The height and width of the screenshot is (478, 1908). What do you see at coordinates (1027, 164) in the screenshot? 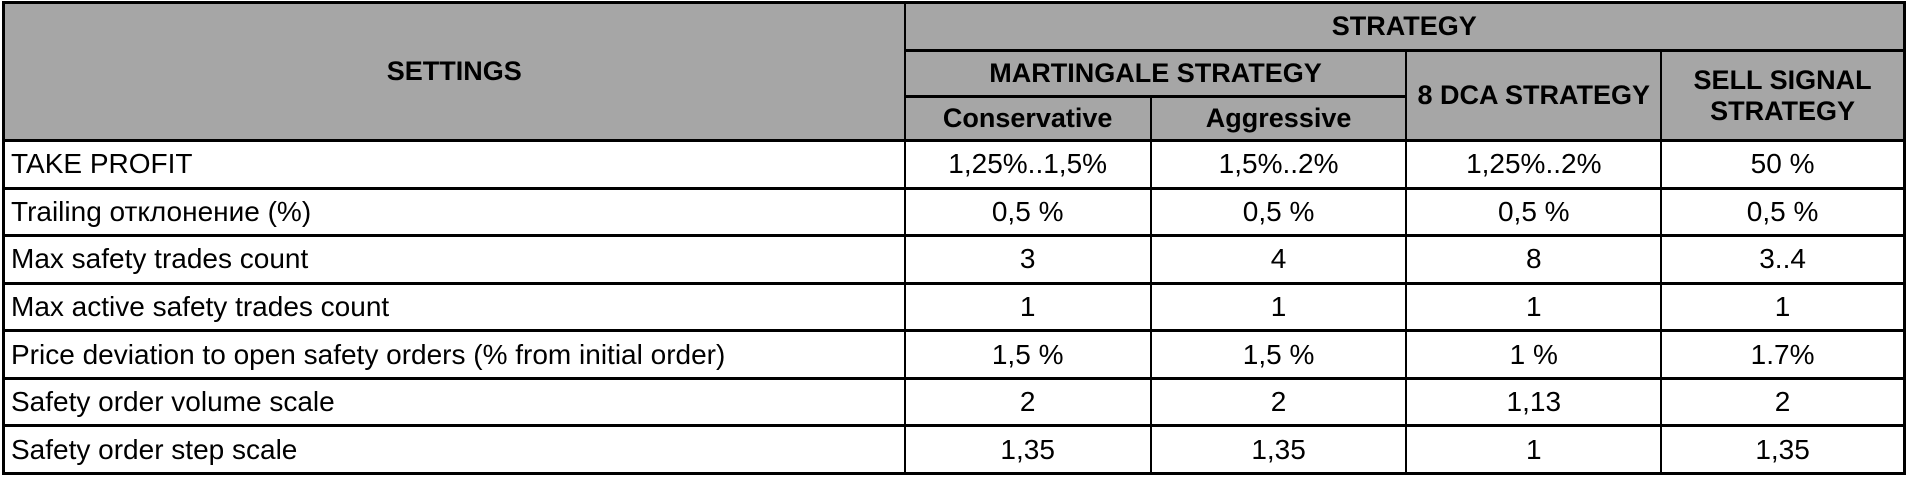
I see `setting-value: 1,25%..1,5%` at bounding box center [1027, 164].